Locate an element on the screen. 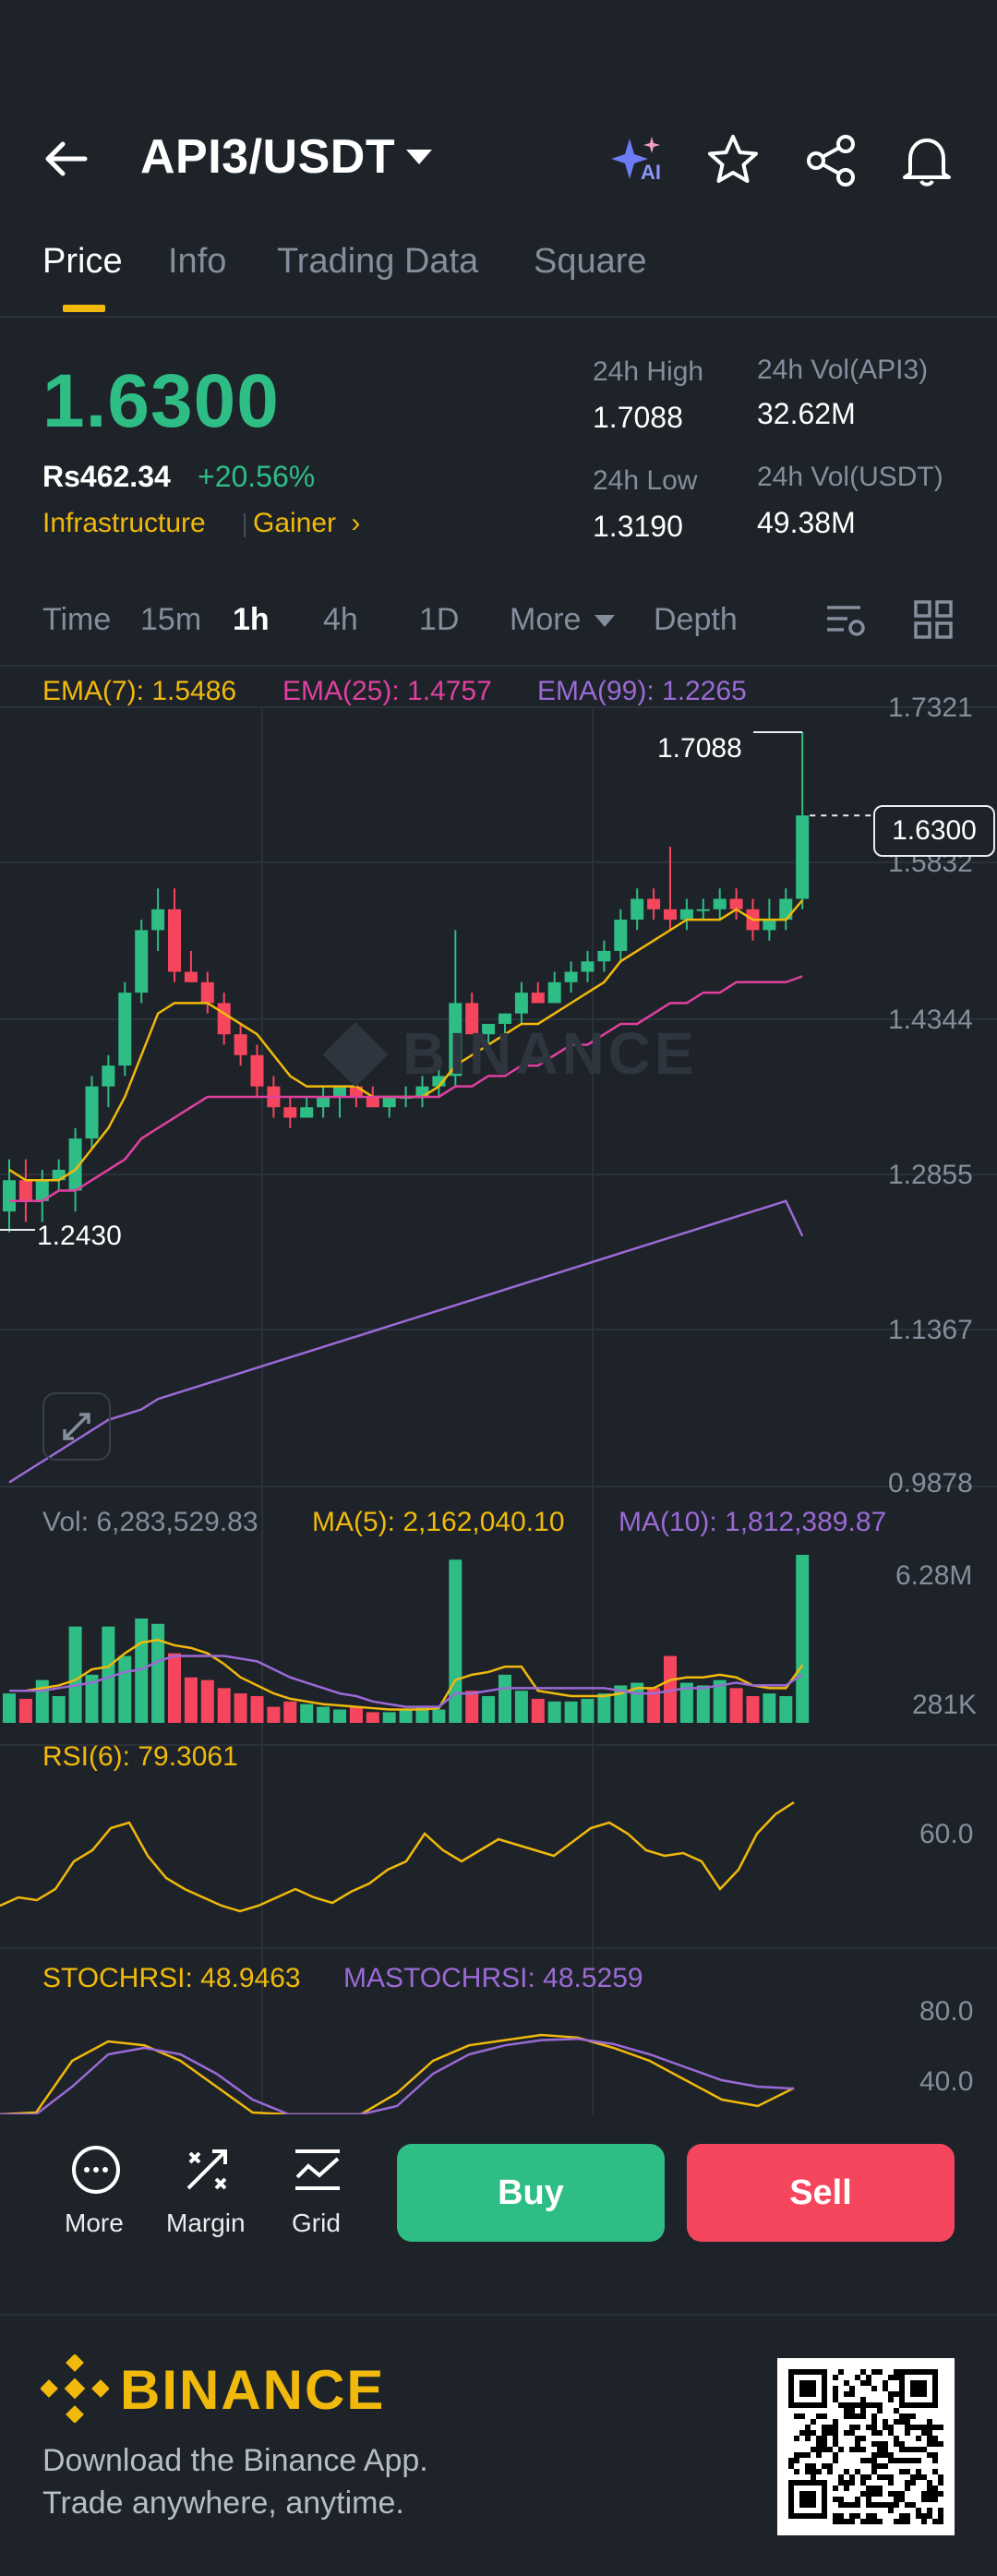 The height and width of the screenshot is (2576, 997). tab-info: Info is located at coordinates (198, 261).